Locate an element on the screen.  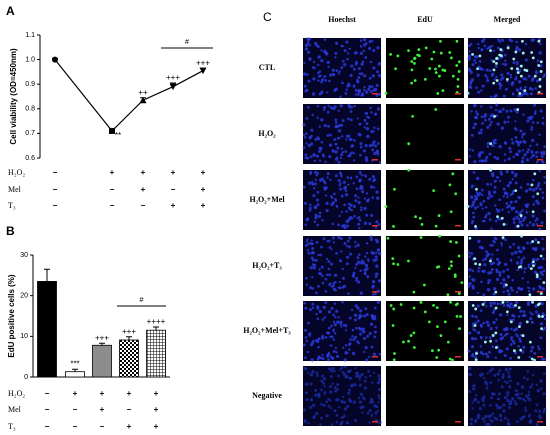
y-tick-label: 30 is located at coordinates (24, 255).